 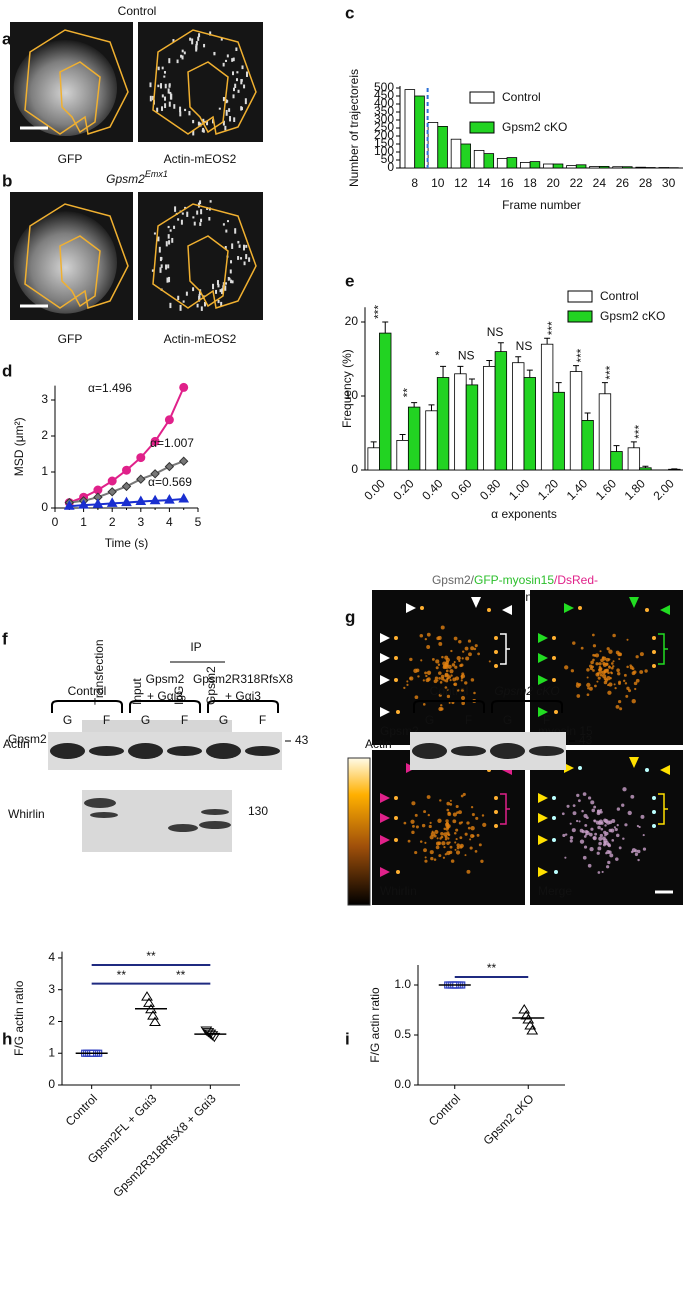 I want to click on y-tick-label: 3, so click(x=51, y=989).